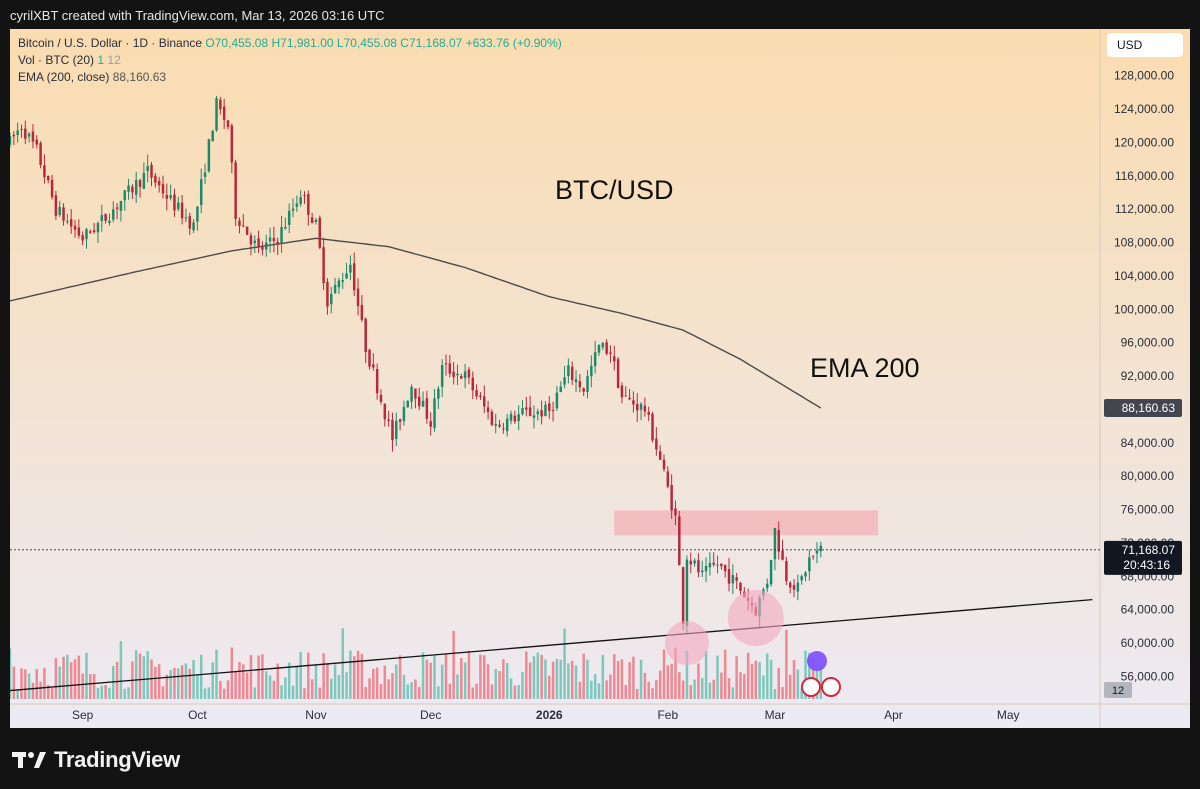  I want to click on candle-countdown-label: 20:43:16, so click(1146, 565).